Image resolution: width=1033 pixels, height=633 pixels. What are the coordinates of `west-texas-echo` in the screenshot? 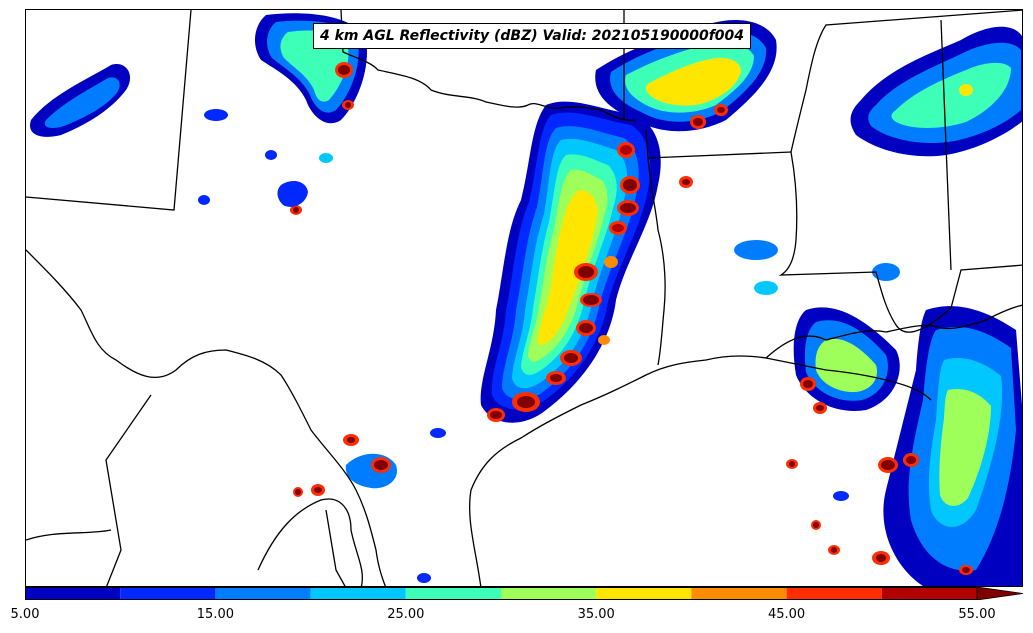 It's located at (371, 471).